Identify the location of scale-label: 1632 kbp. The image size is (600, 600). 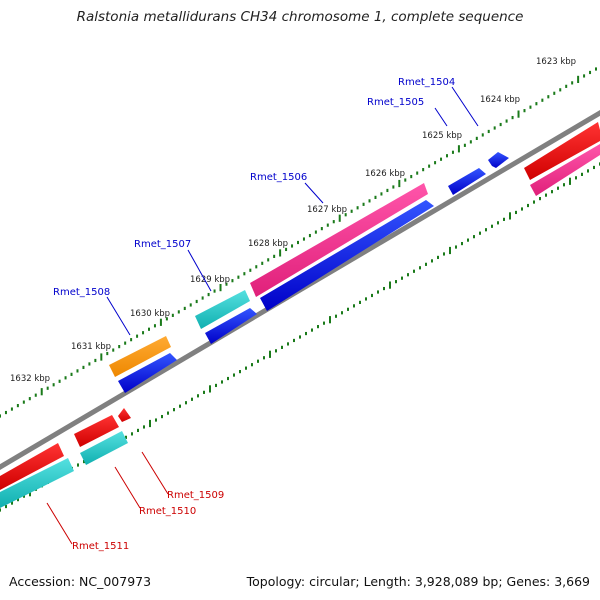
(30, 379).